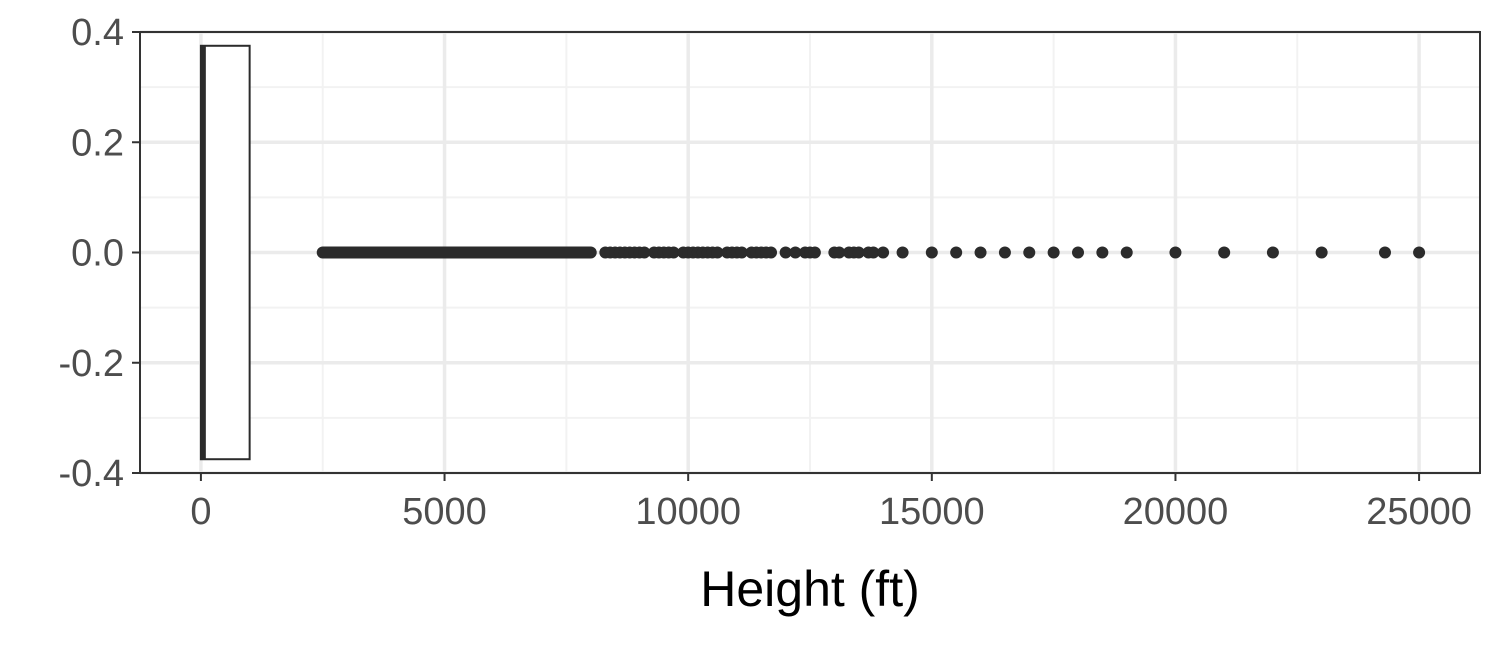 Image resolution: width=1512 pixels, height=648 pixels. Describe the element at coordinates (200, 512) in the screenshot. I see `x-tick-label: 0` at that location.